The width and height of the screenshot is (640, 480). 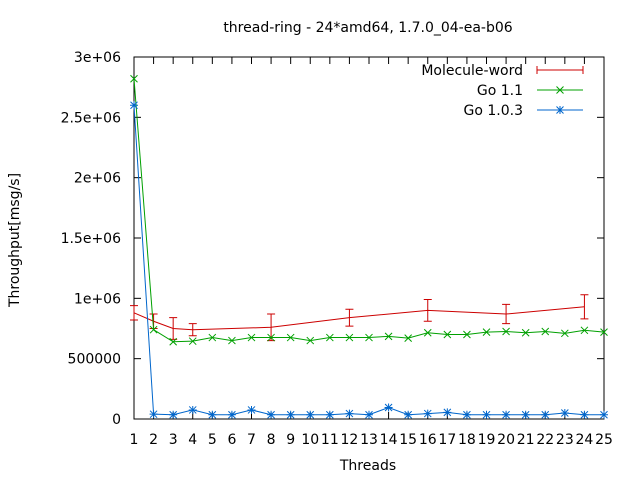 What do you see at coordinates (15, 240) in the screenshot?
I see `y-axis-label: Throughput[msg/s]` at bounding box center [15, 240].